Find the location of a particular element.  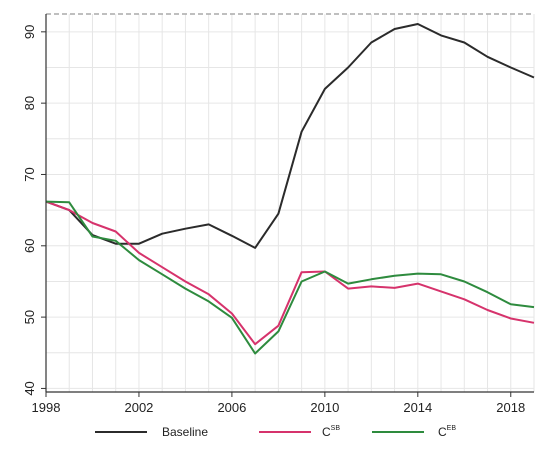

x-tick-label: 2006 is located at coordinates (231, 407).